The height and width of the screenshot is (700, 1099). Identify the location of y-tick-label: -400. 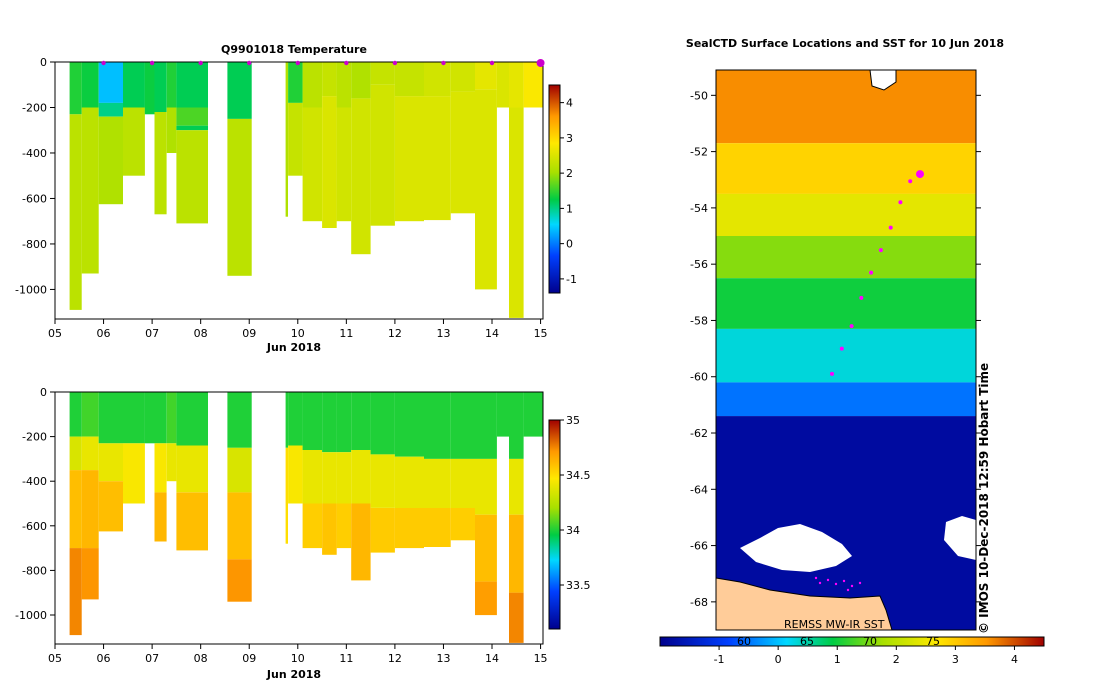
(34, 153).